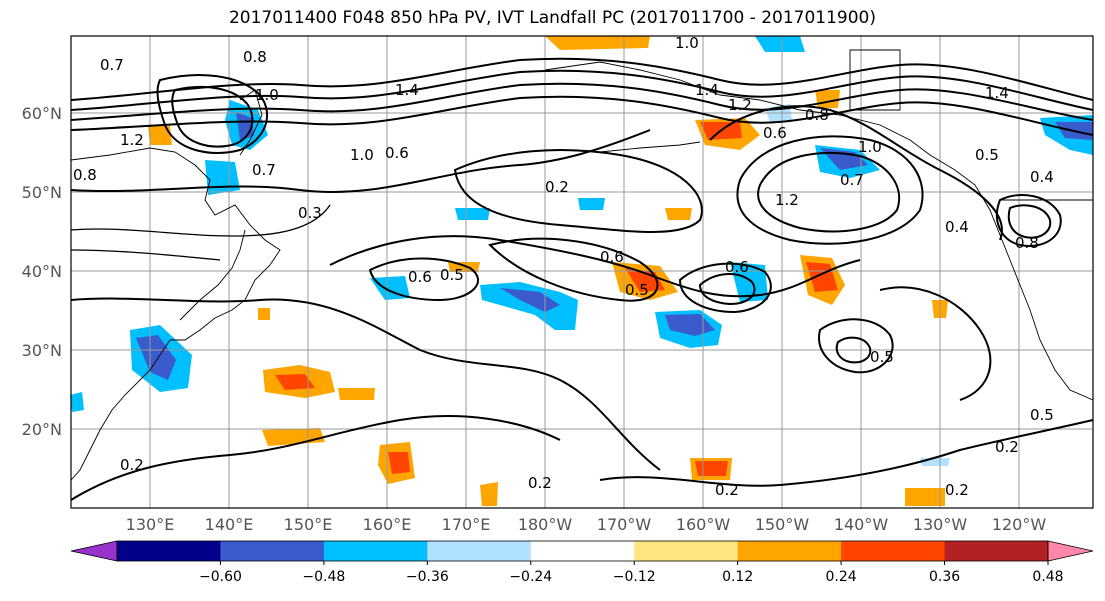  I want to click on lon-label: 120°W, so click(1019, 524).